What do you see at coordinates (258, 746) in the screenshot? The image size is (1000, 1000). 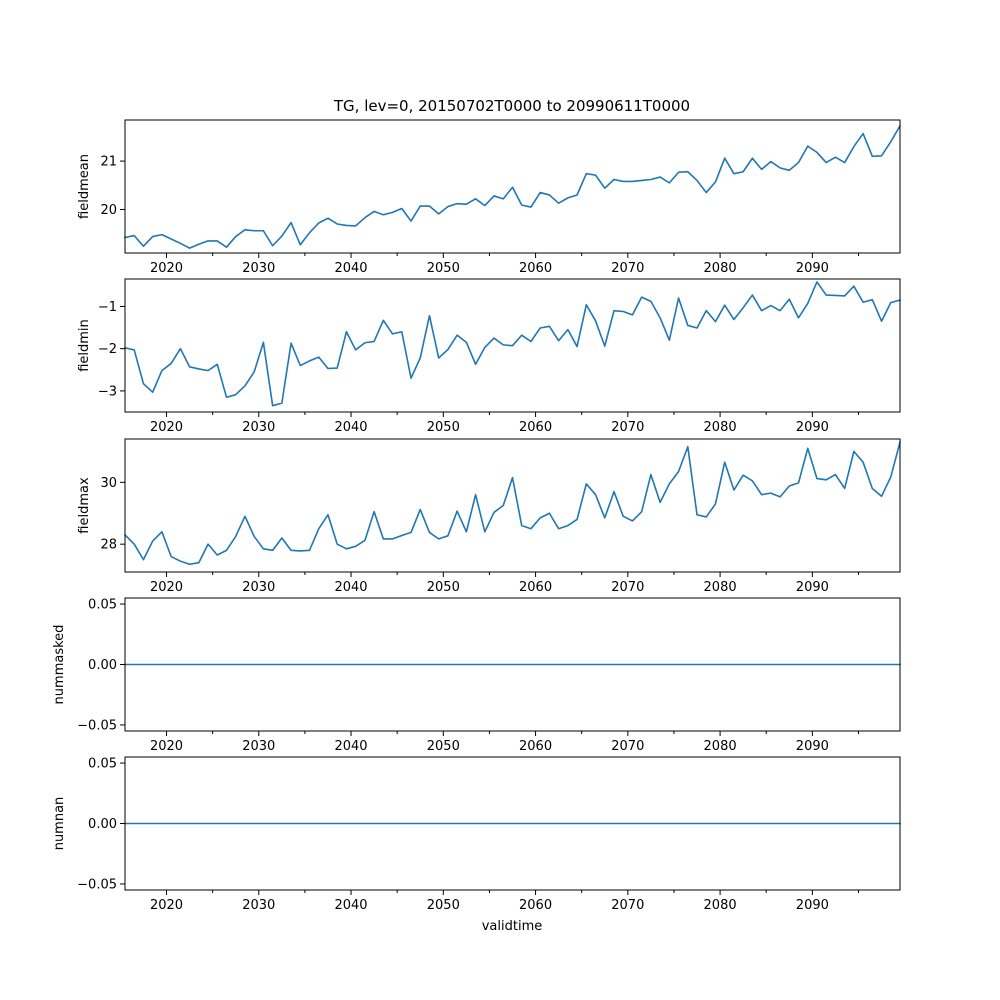 I see `nummasked-x-tick-label: 2030` at bounding box center [258, 746].